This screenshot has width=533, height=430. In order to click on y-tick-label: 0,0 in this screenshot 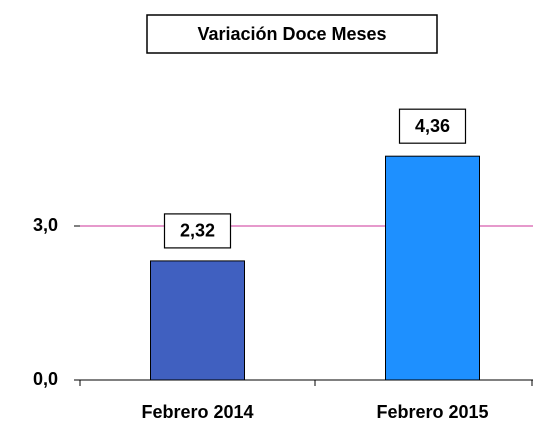, I will do `click(45, 379)`.